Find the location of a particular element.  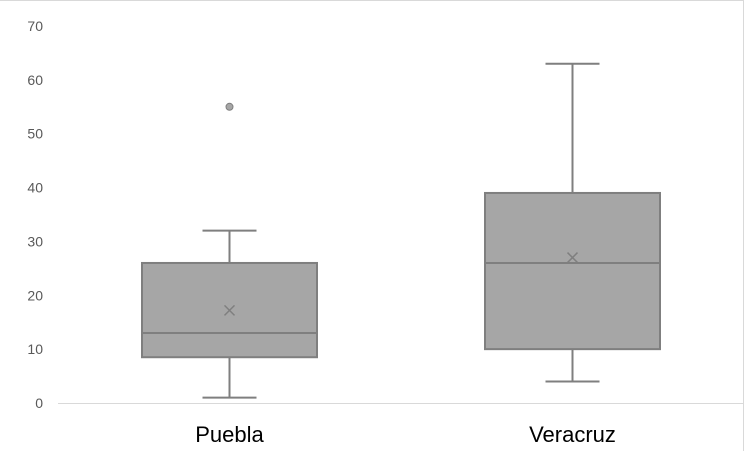

y-tick-label: 70 is located at coordinates (35, 26).